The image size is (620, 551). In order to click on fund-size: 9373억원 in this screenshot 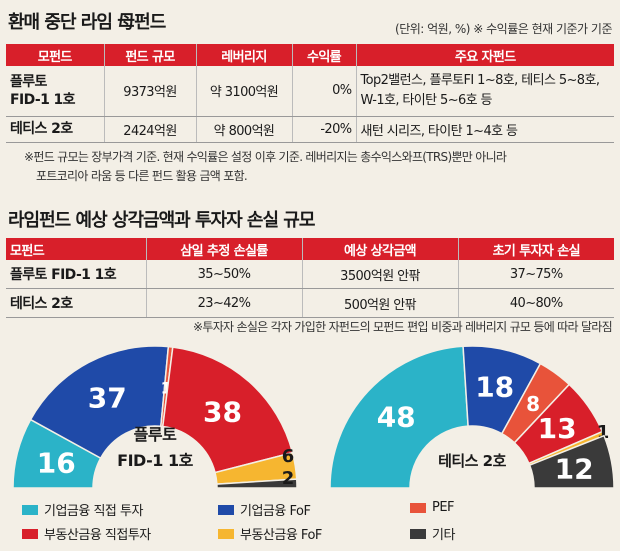, I will do `click(150, 91)`.